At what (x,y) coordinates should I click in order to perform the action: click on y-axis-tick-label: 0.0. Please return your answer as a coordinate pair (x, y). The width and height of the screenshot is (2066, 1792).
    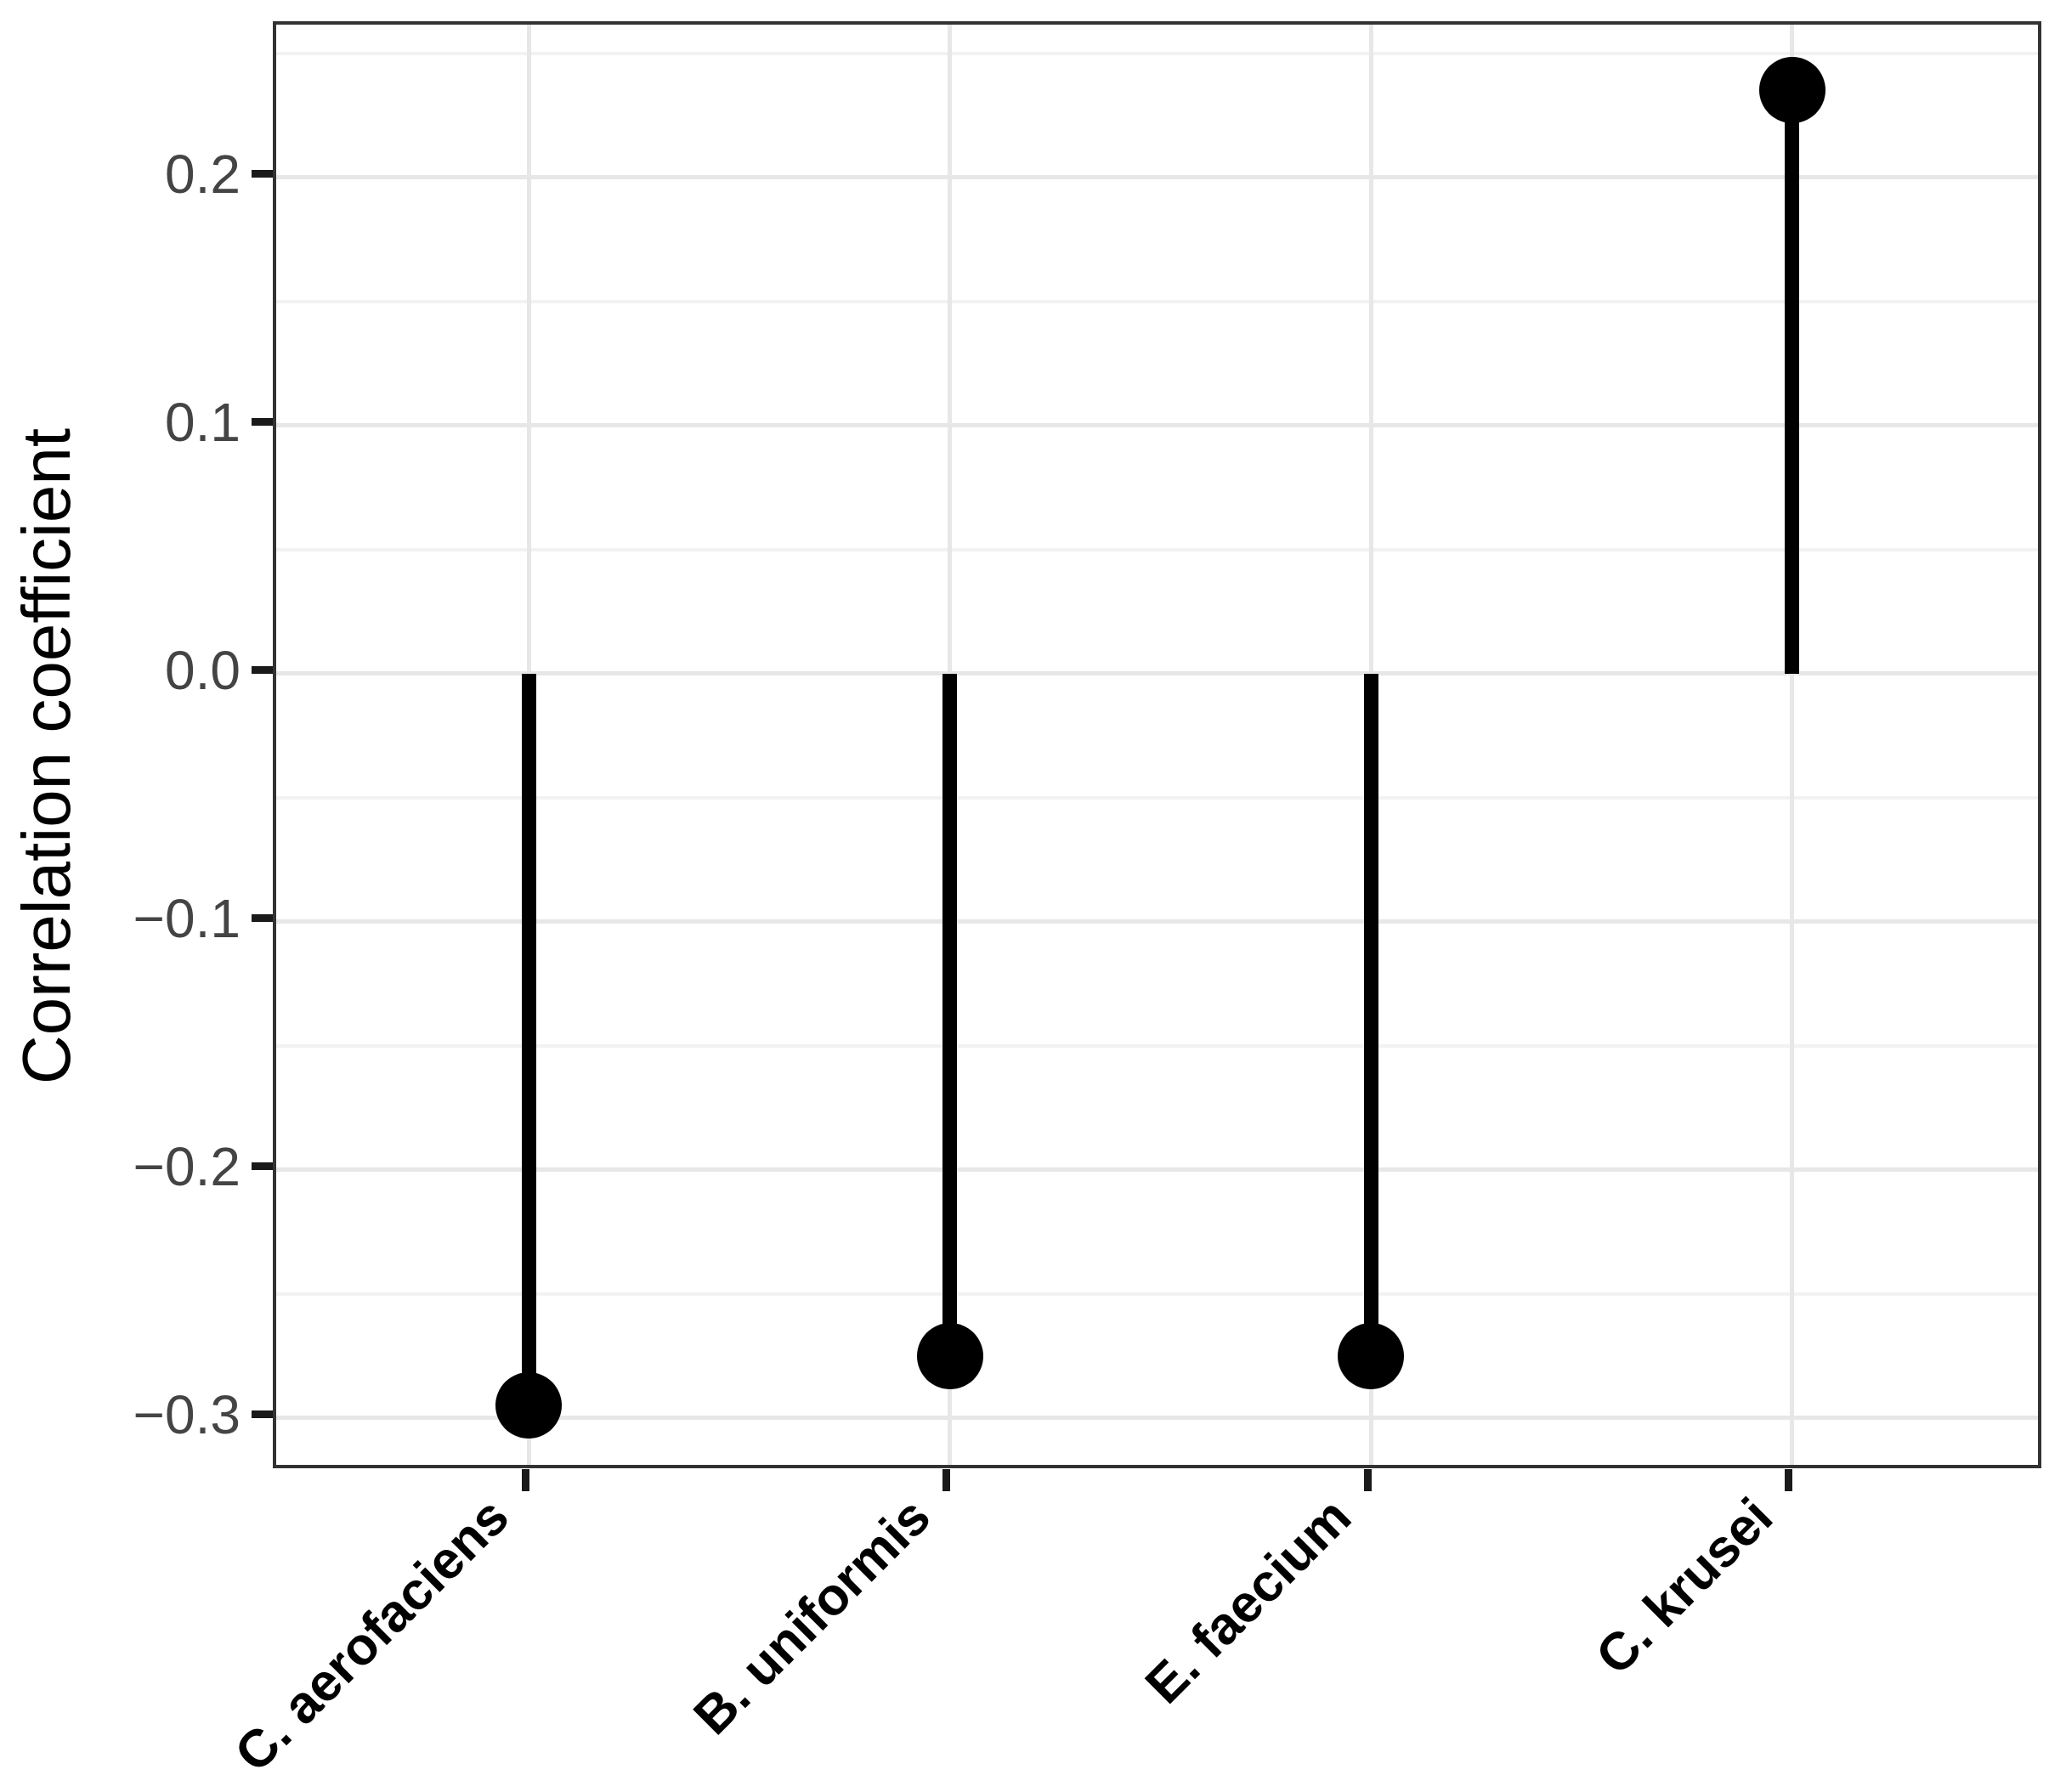
    Looking at the image, I should click on (203, 670).